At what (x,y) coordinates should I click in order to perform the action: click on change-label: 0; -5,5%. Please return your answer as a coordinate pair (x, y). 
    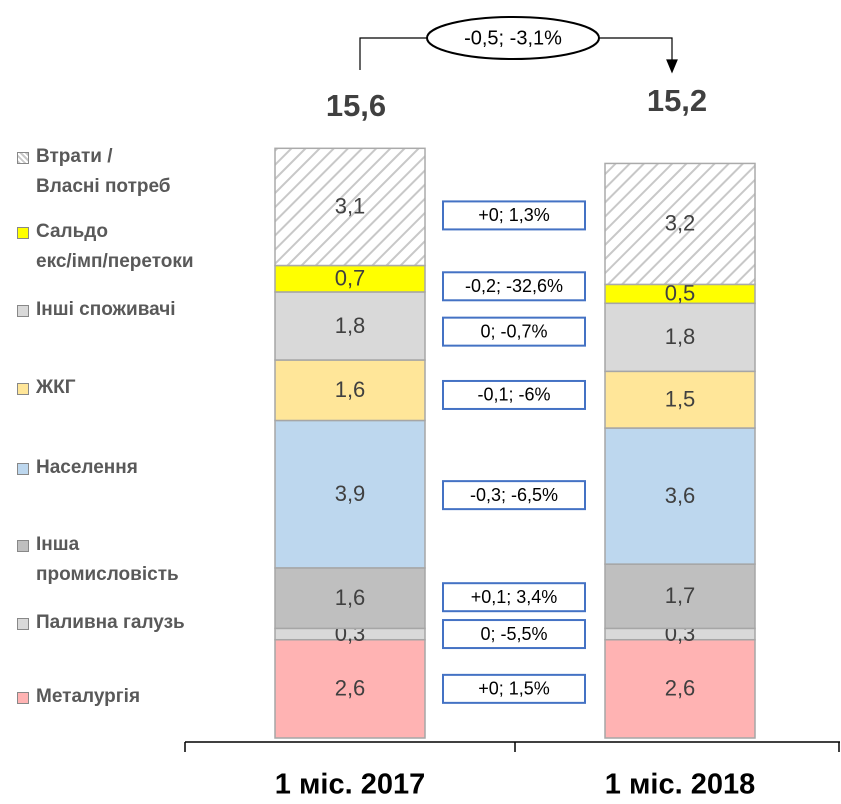
    Looking at the image, I should click on (513, 634).